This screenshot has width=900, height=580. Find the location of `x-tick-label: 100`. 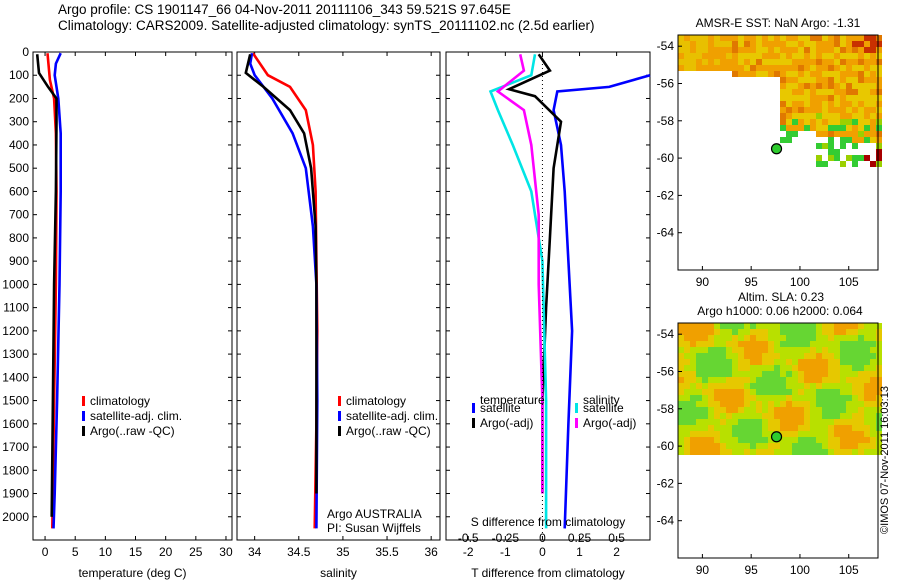

x-tick-label: 100 is located at coordinates (800, 282).